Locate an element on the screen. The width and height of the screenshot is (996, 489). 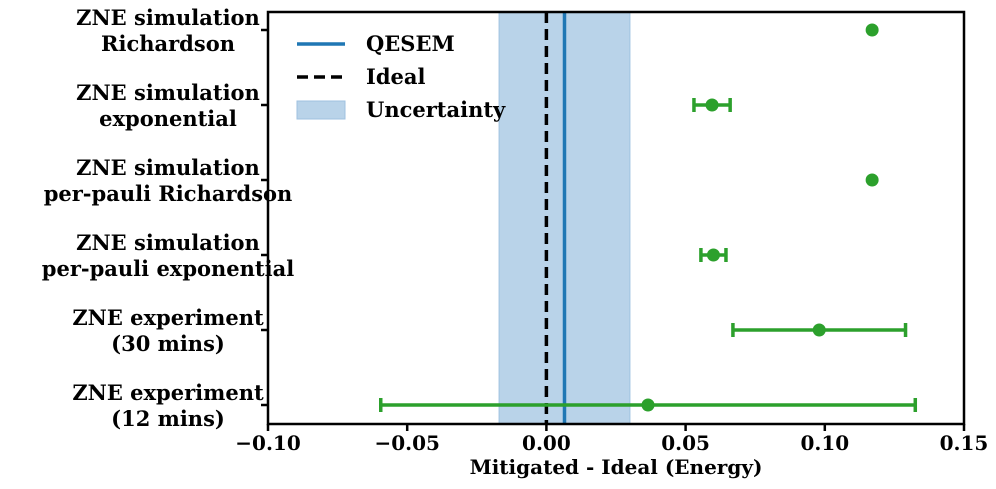
x-tick-label: −0.05 is located at coordinates (406, 443).